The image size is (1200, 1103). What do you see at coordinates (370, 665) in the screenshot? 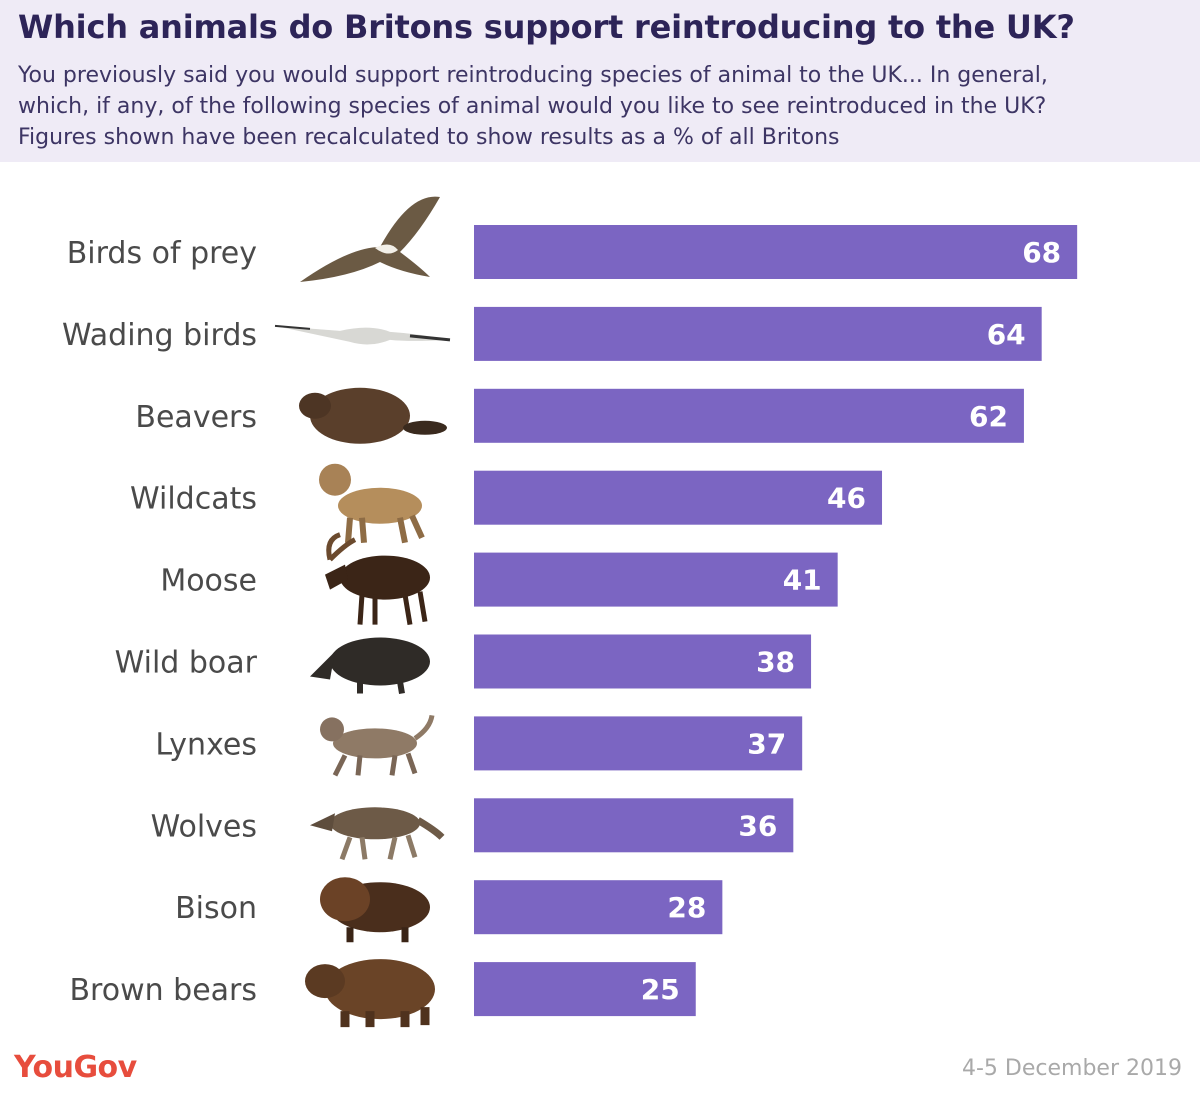
I see `wild-boar-icon` at bounding box center [370, 665].